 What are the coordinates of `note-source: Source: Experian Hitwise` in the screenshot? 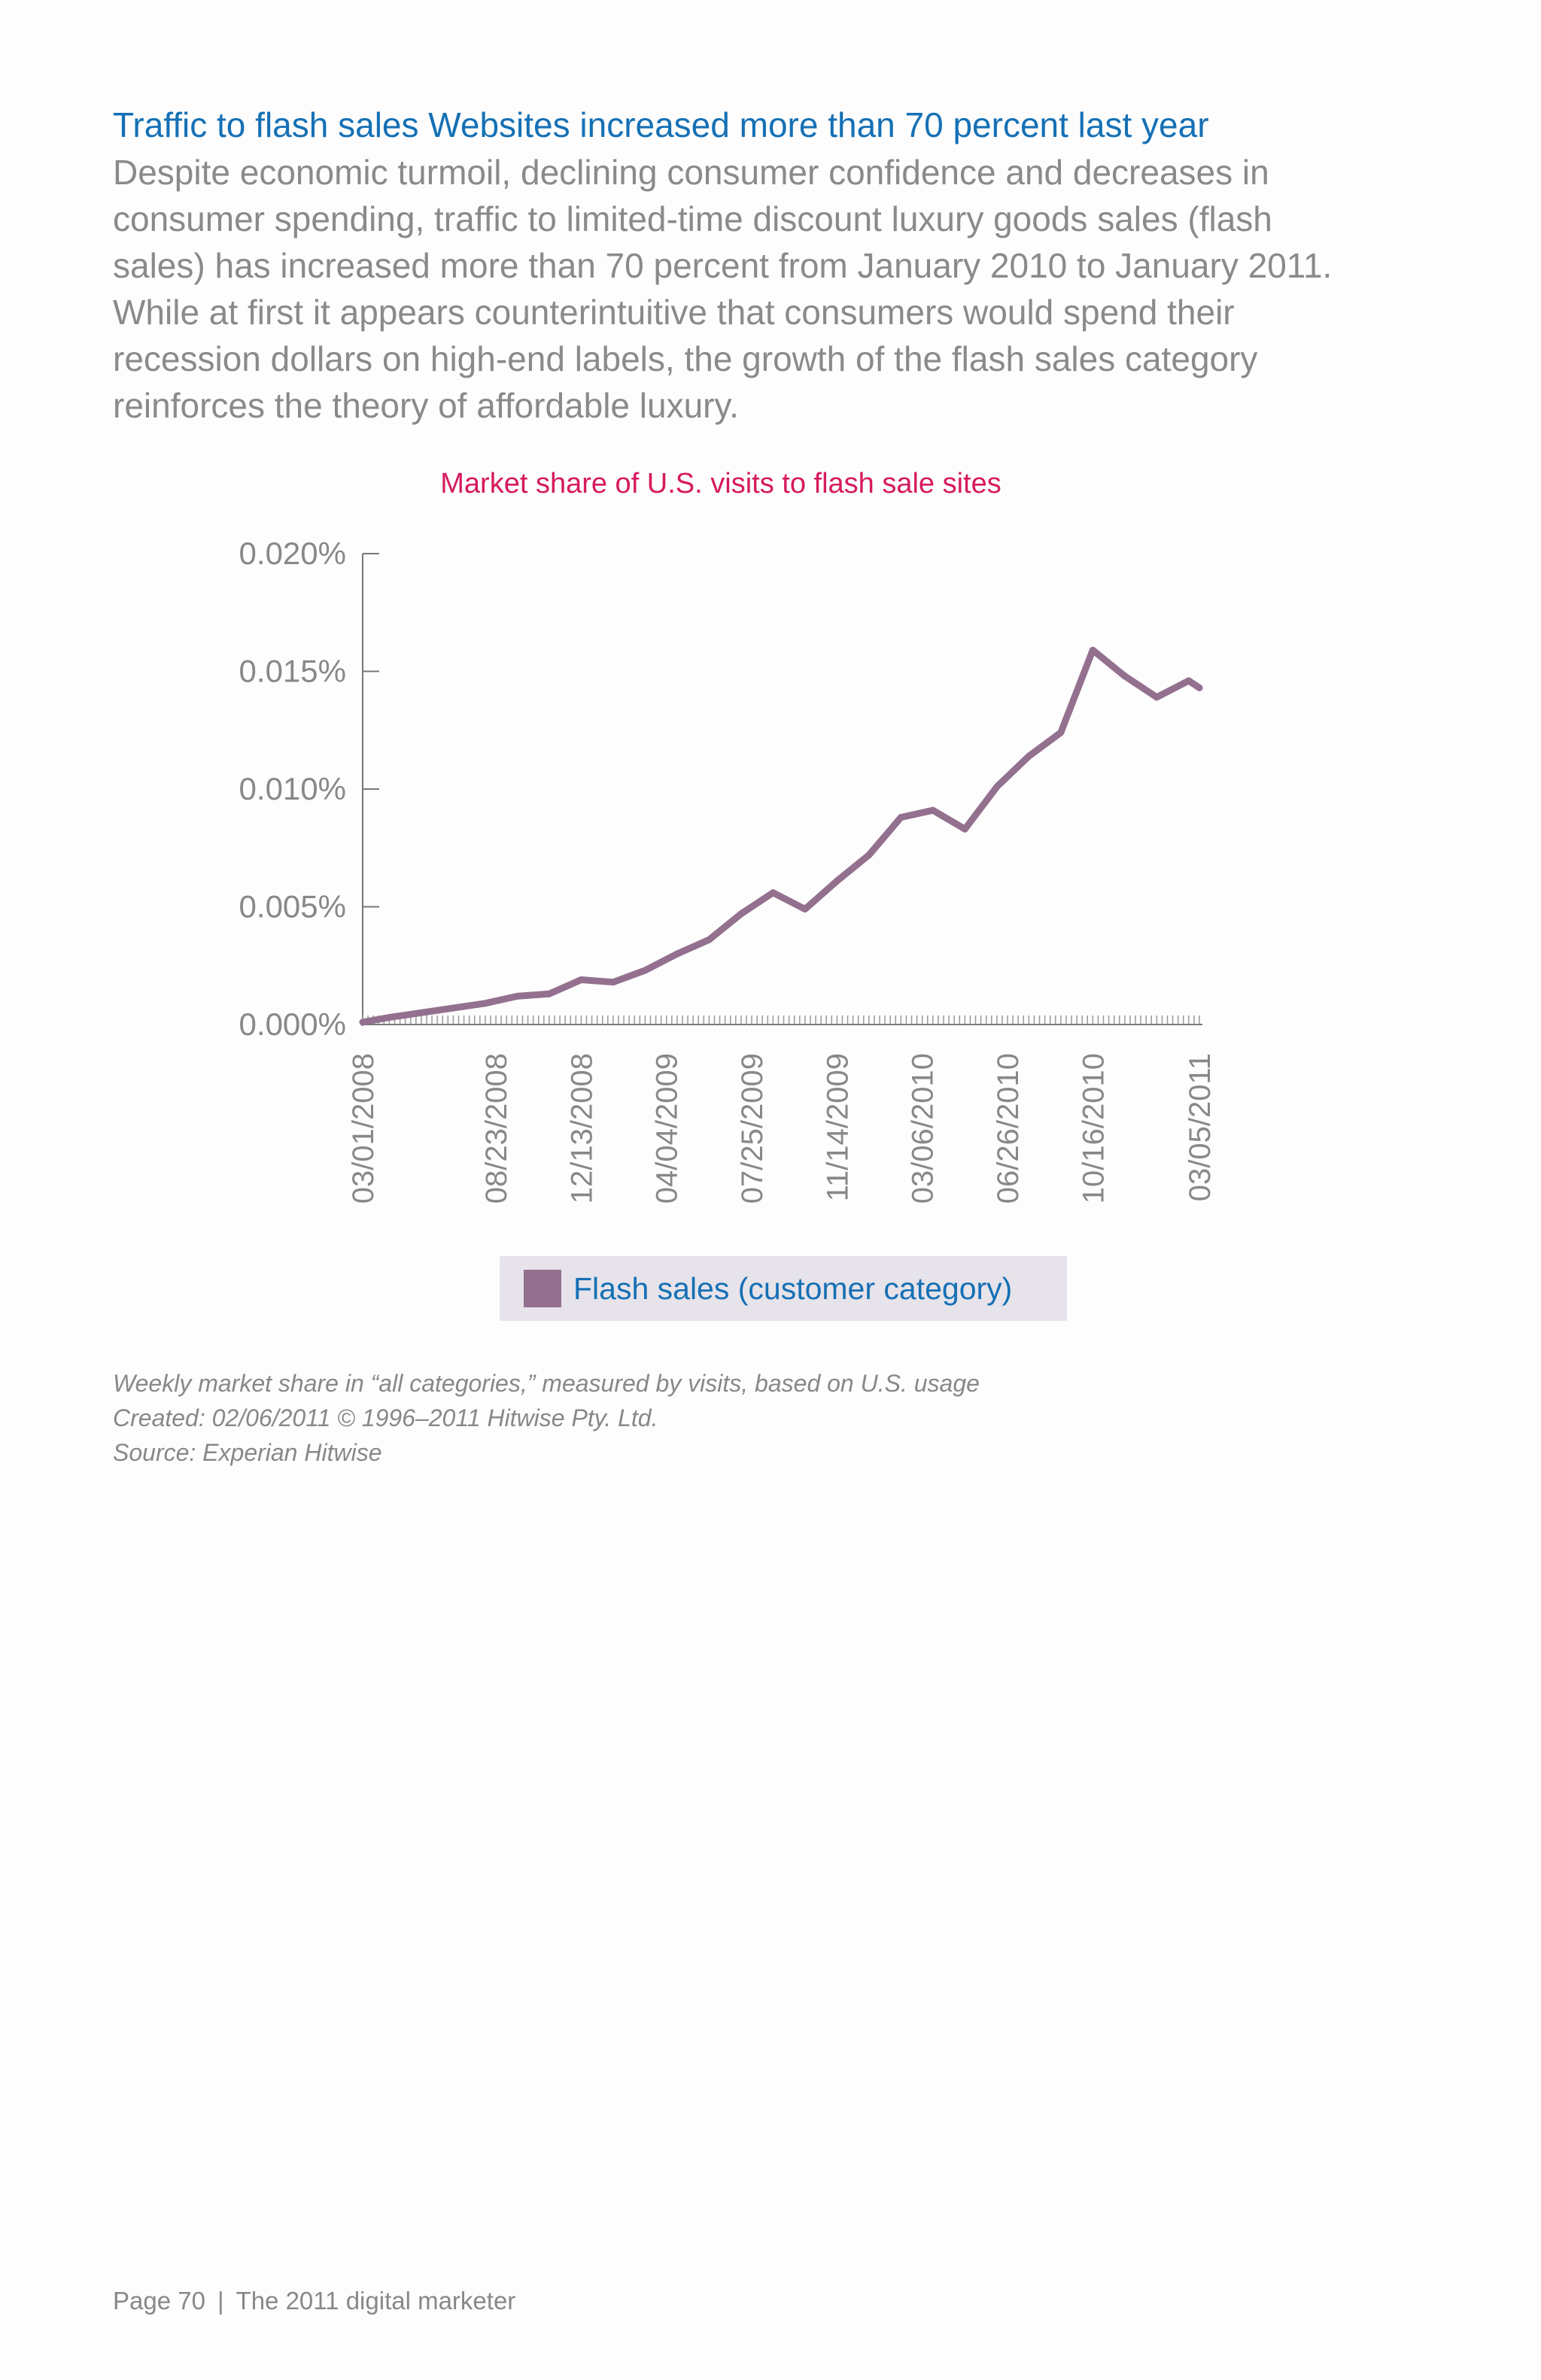 It's located at (247, 1452).